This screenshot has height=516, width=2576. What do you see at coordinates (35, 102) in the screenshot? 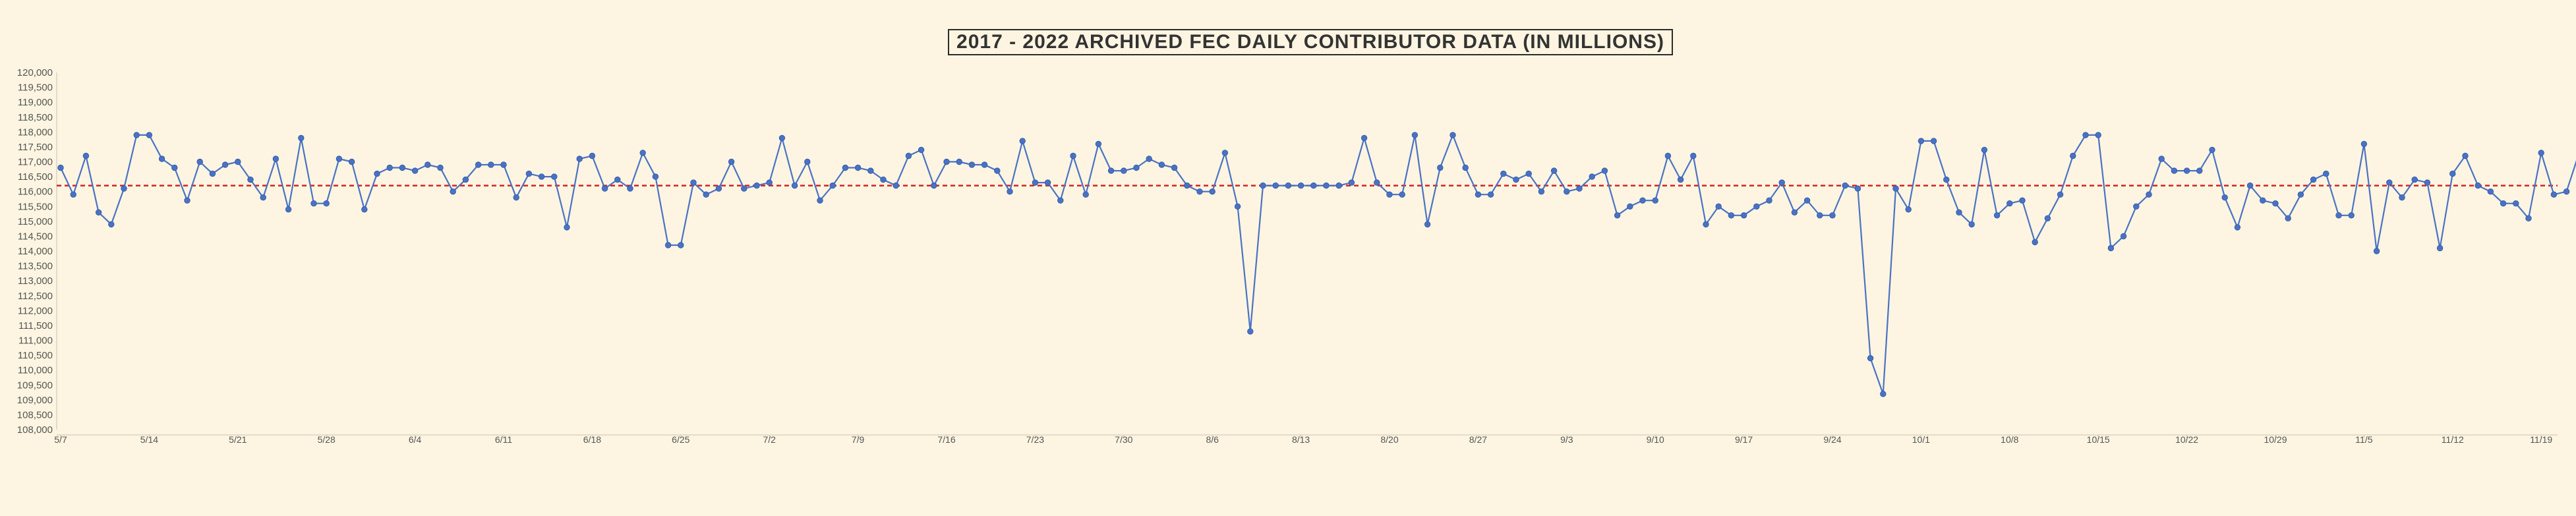
I see `y-tick-label: 119,000` at bounding box center [35, 102].